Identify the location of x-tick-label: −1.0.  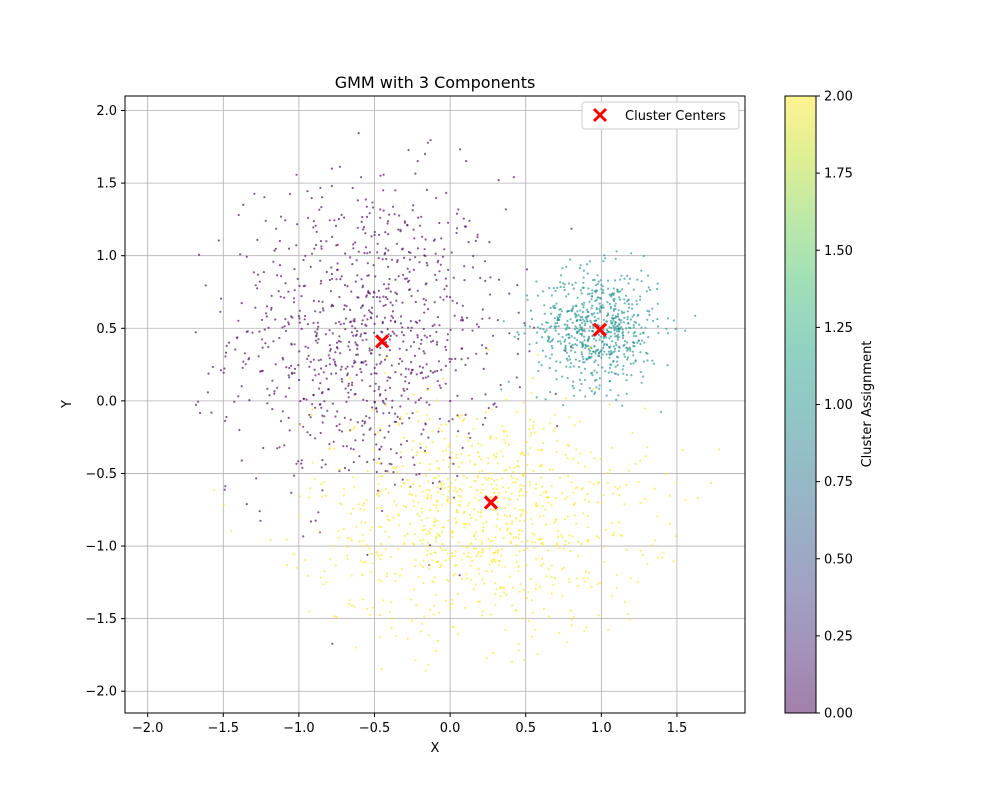
(299, 728).